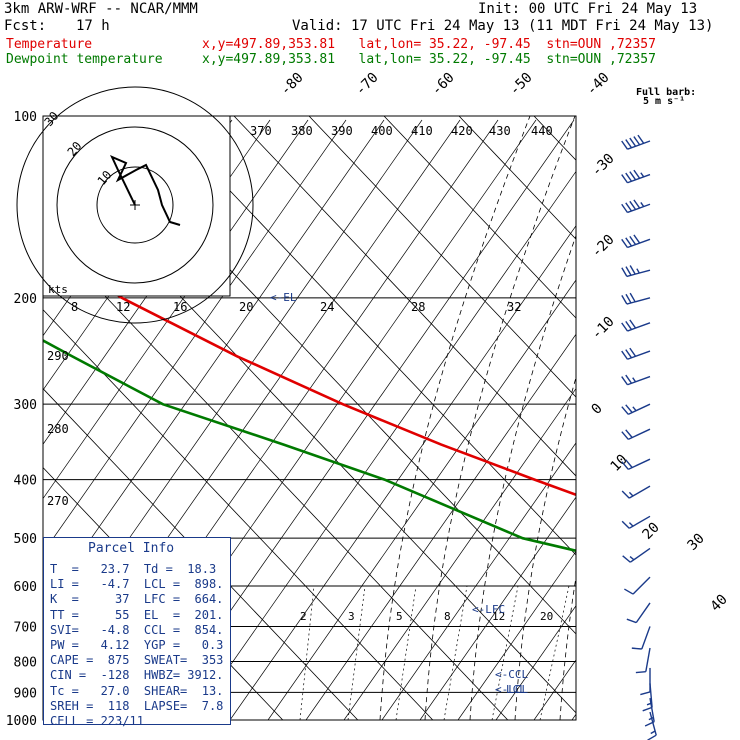  What do you see at coordinates (261, 131) in the screenshot?
I see `potential-temperature-label: 370` at bounding box center [261, 131].